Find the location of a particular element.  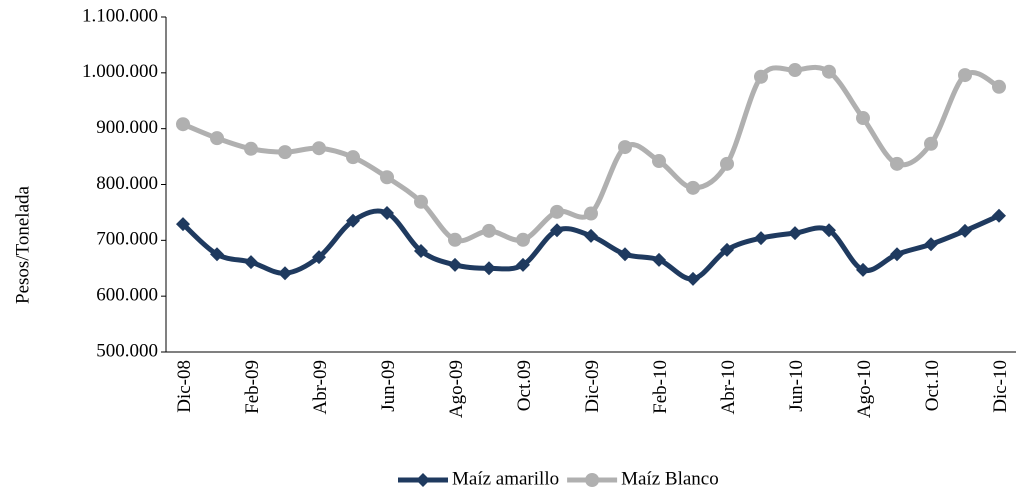

x-tick-label: Feb-10 is located at coordinates (660, 387).